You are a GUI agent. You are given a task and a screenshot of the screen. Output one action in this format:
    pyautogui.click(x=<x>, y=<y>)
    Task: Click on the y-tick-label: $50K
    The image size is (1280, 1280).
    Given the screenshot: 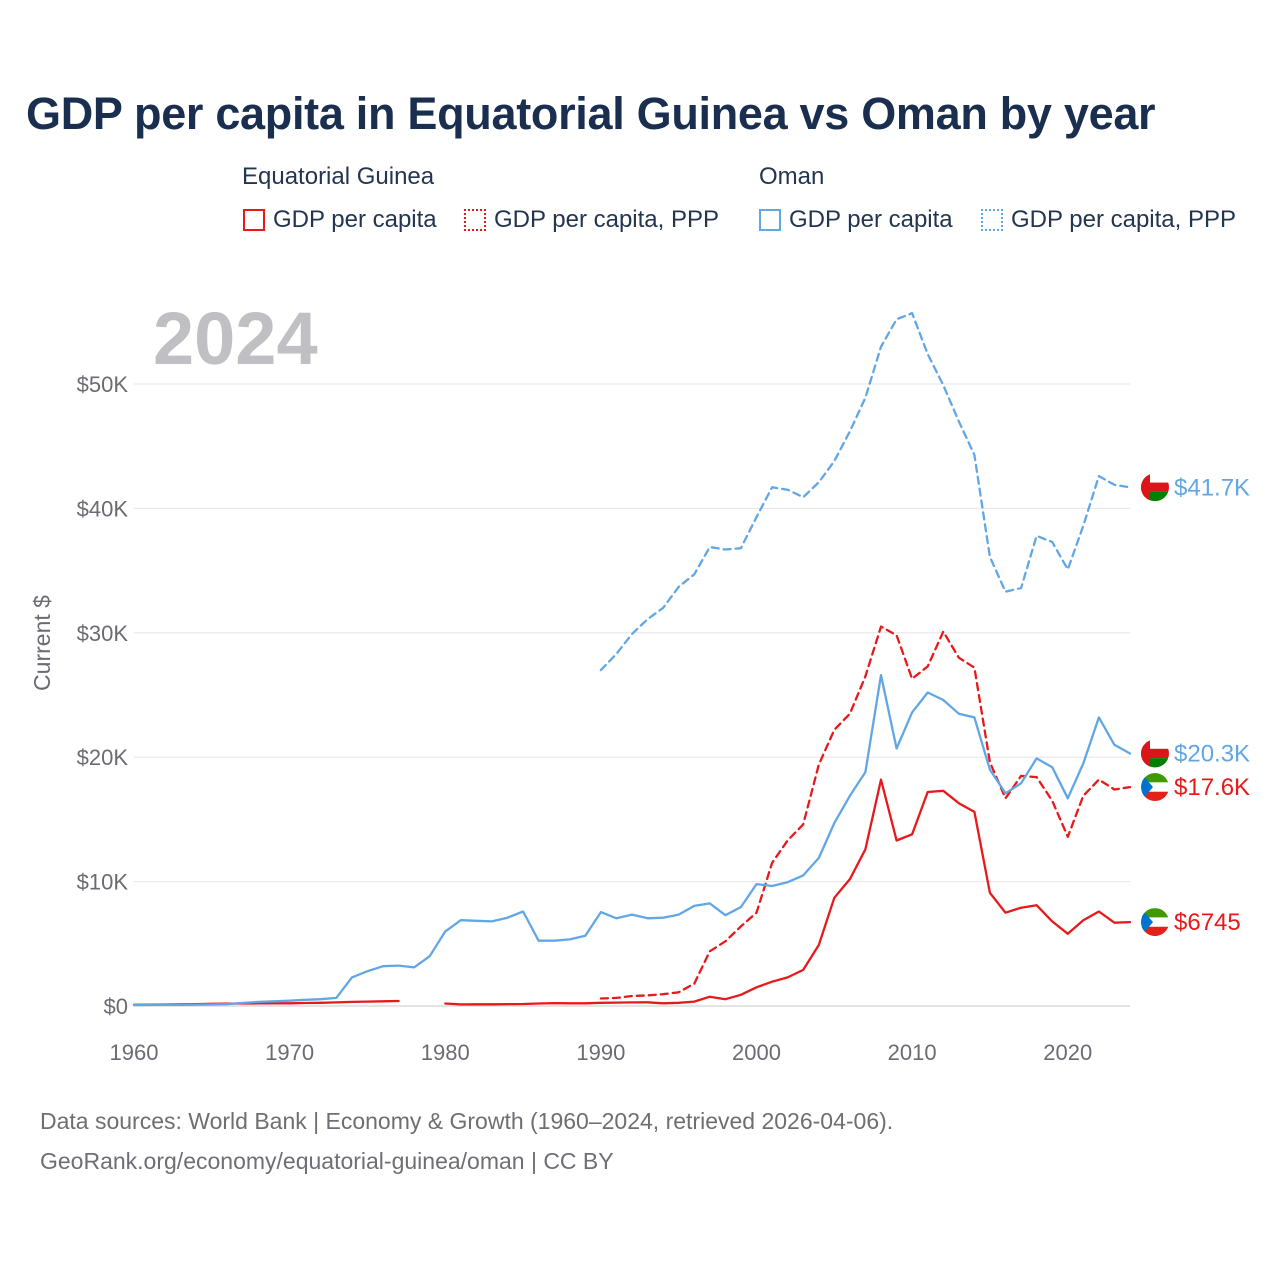 What is the action you would take?
    pyautogui.click(x=103, y=384)
    